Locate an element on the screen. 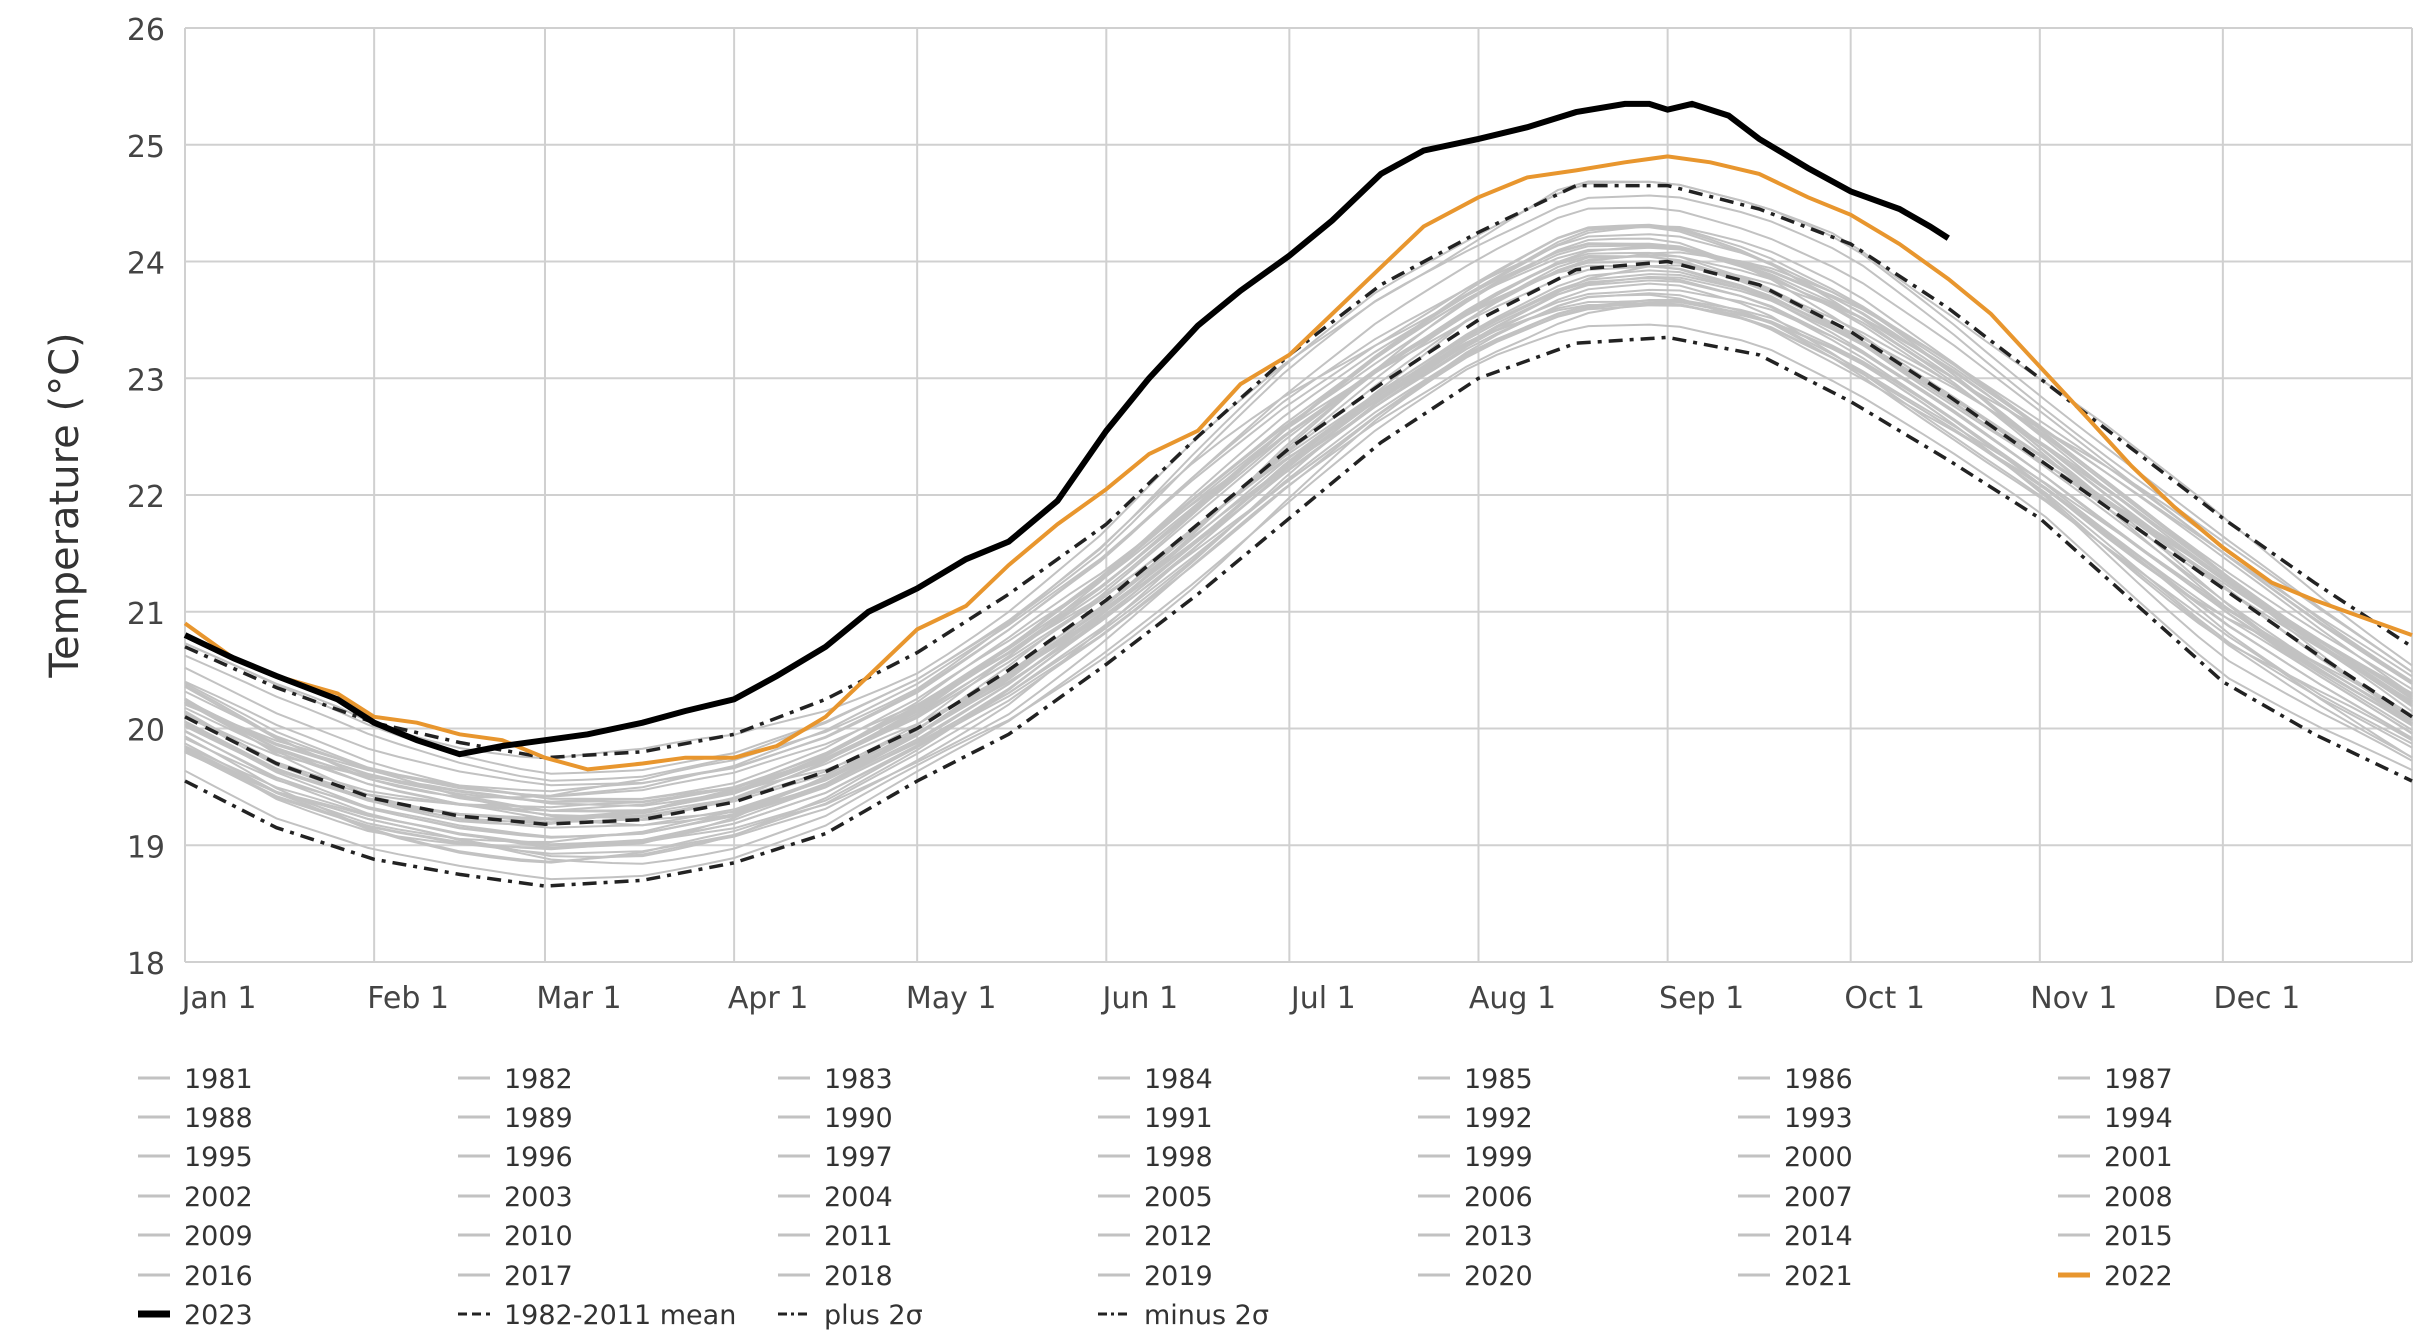 The image size is (2429, 1340). legend-item-2014: 2014 is located at coordinates (1795, 1236).